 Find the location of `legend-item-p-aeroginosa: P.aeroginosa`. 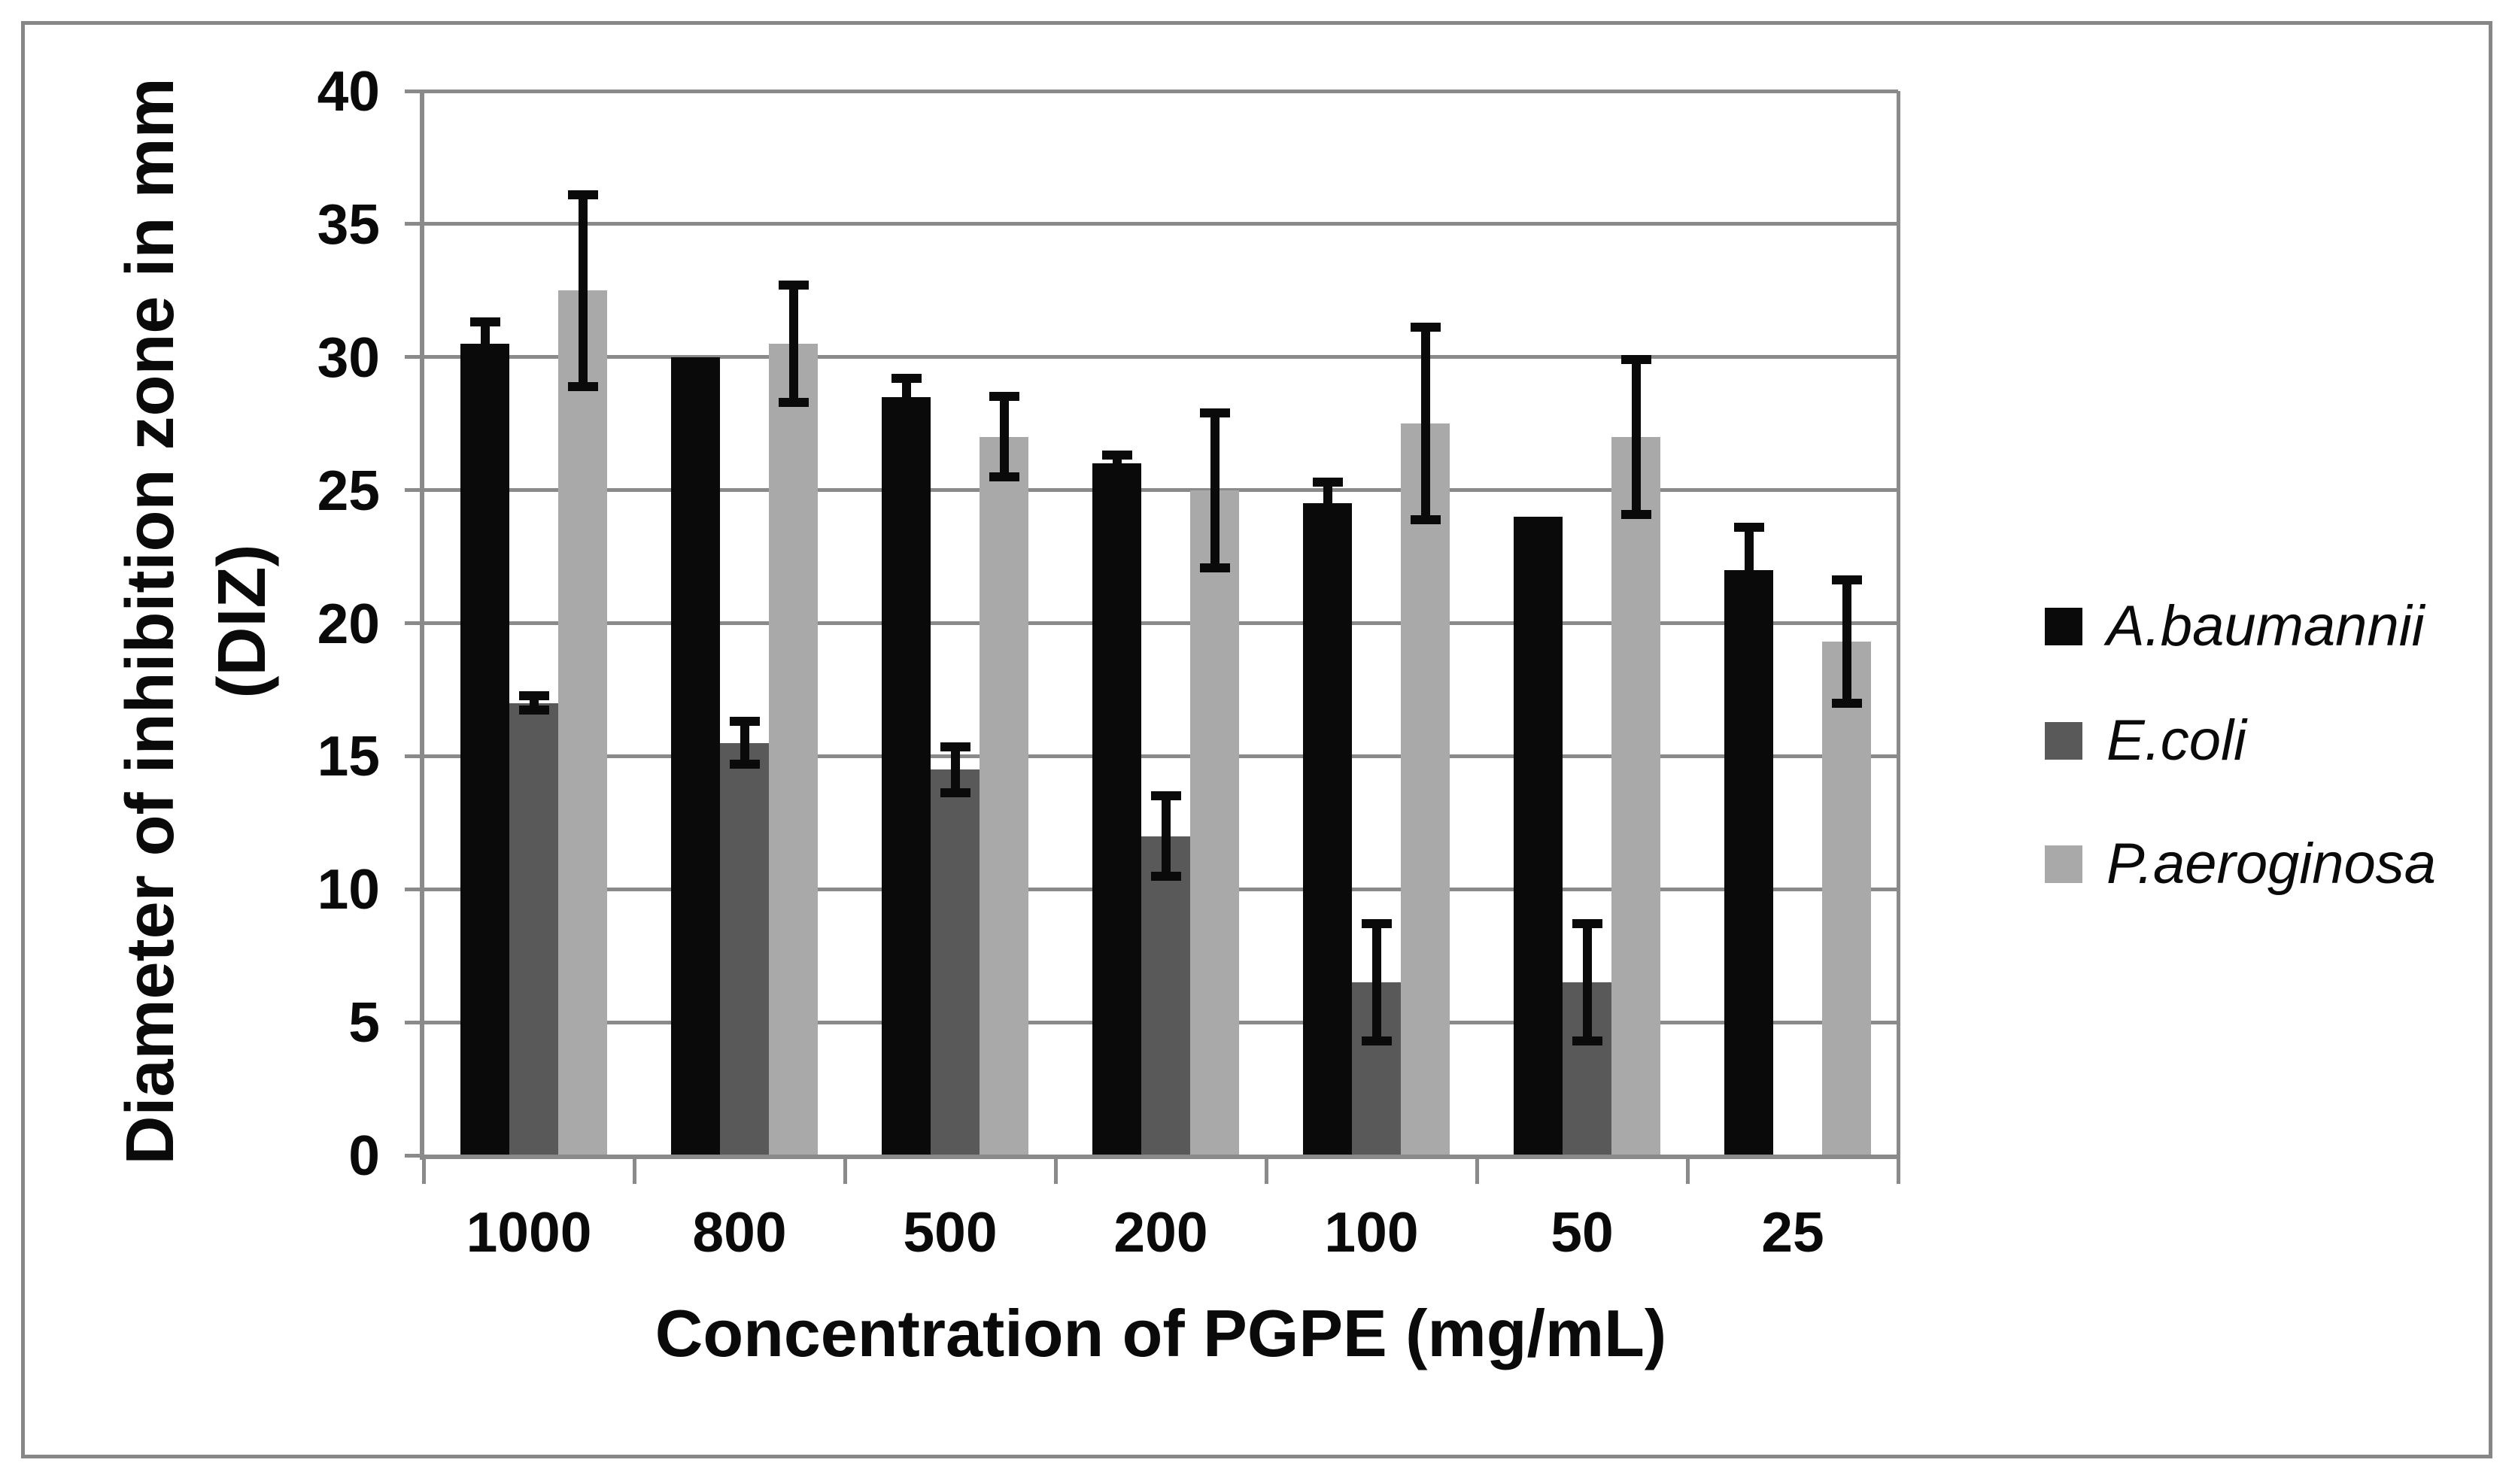

legend-item-p-aeroginosa: P.aeroginosa is located at coordinates (2240, 864).